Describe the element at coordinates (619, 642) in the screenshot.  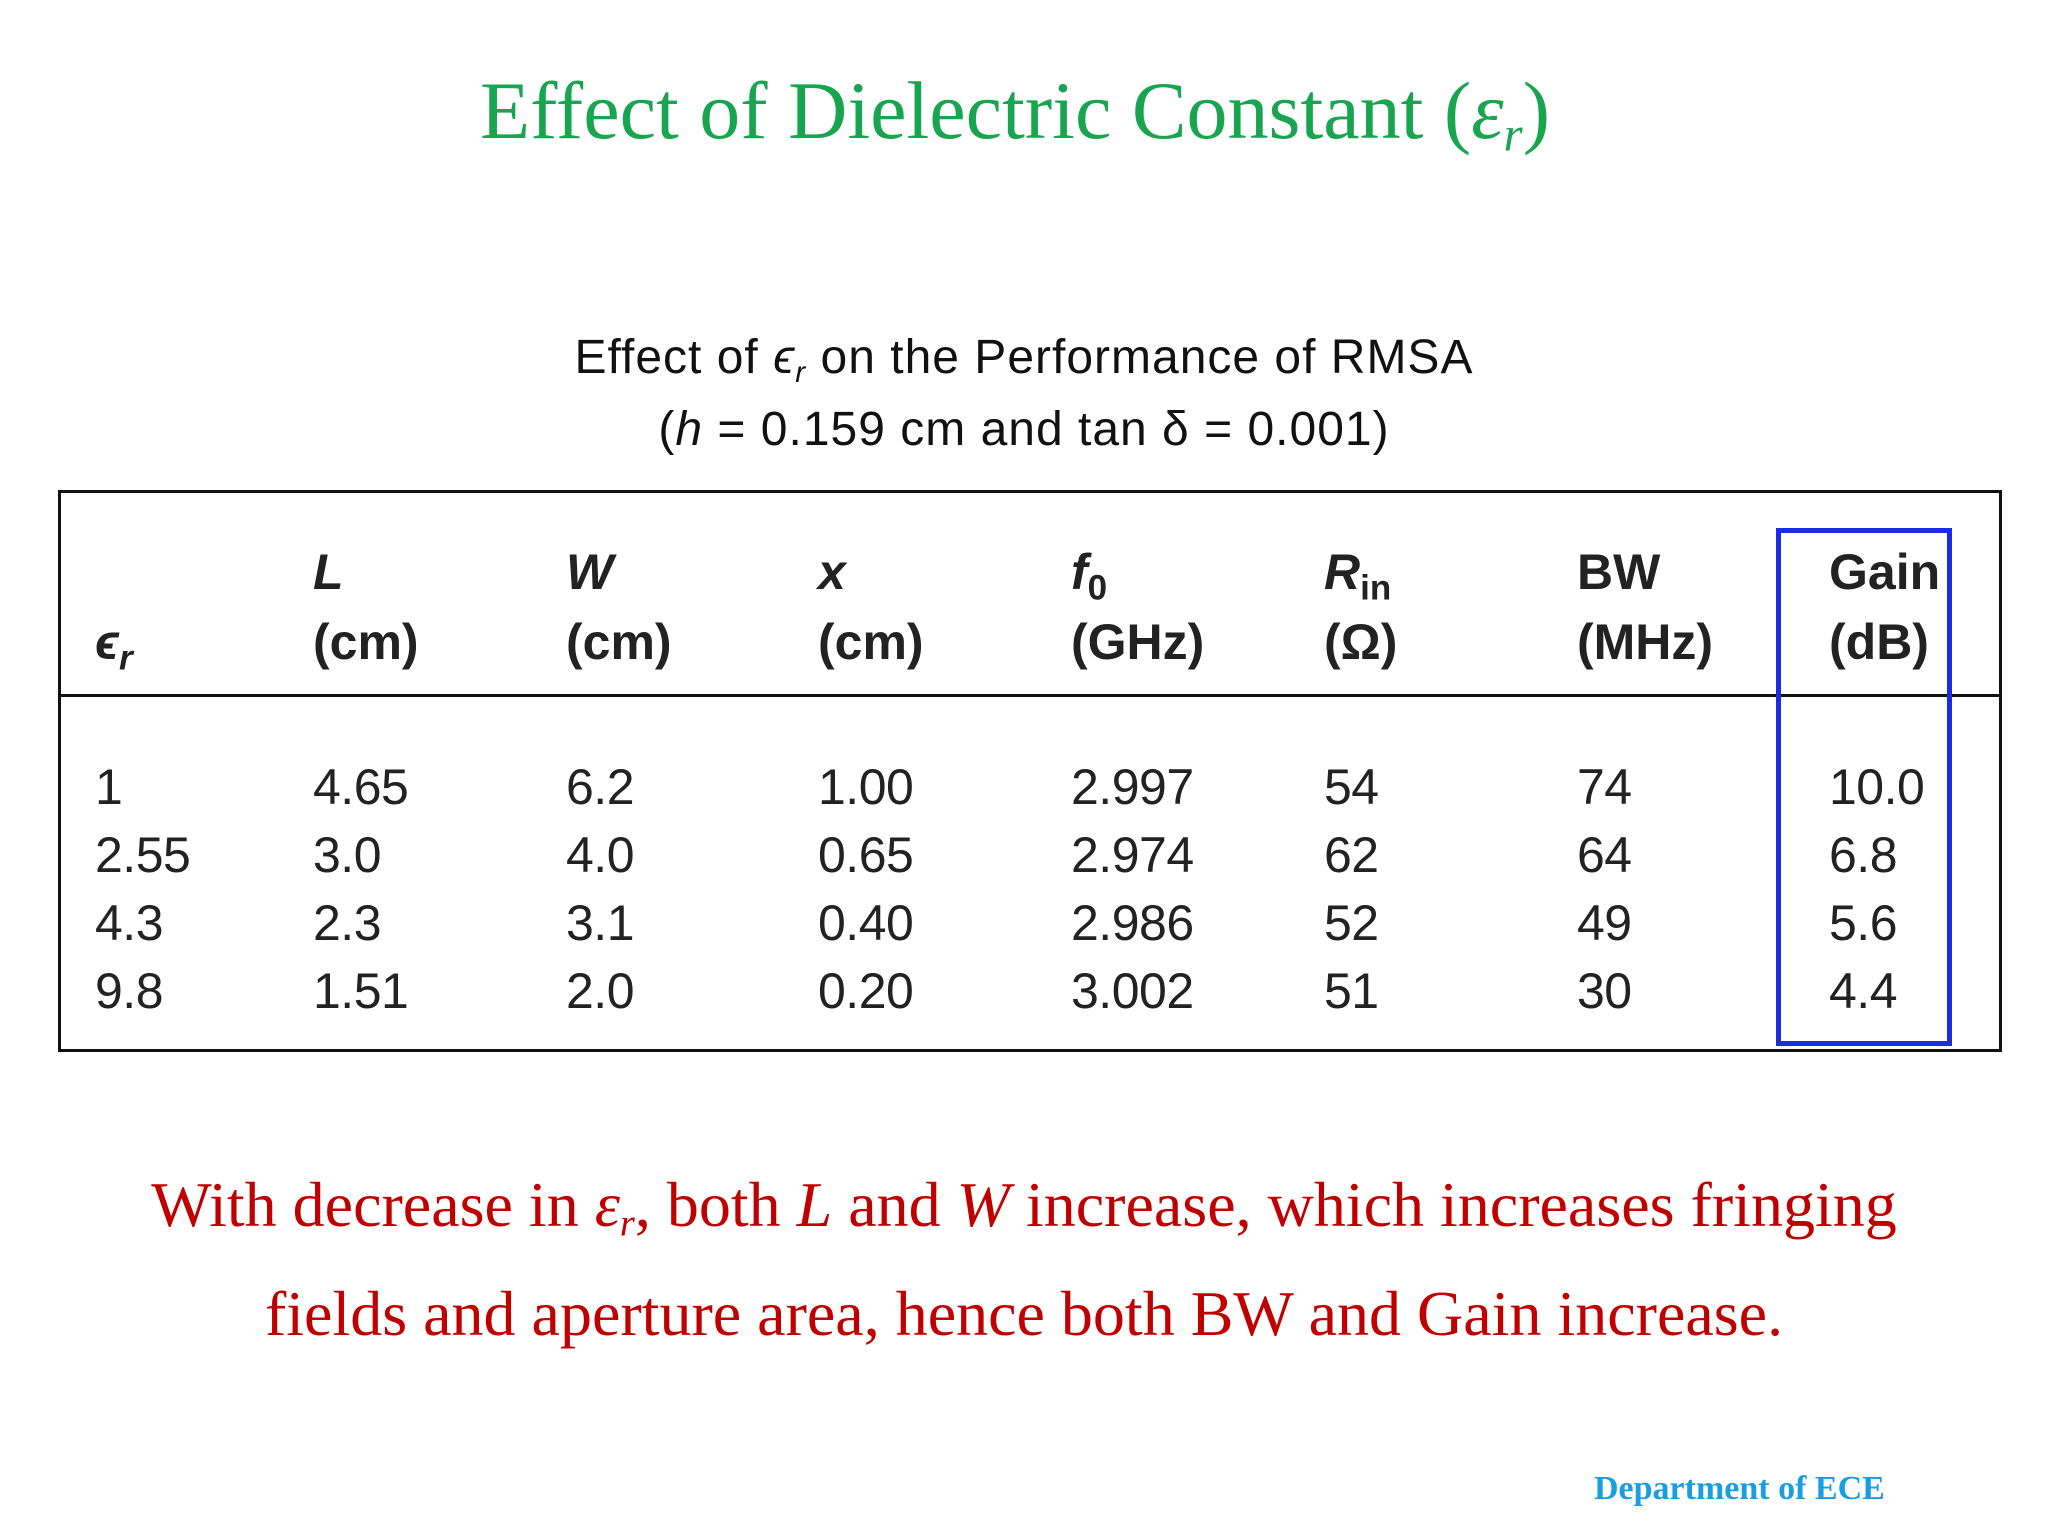
I see `header-w-unit: (cm)` at that location.